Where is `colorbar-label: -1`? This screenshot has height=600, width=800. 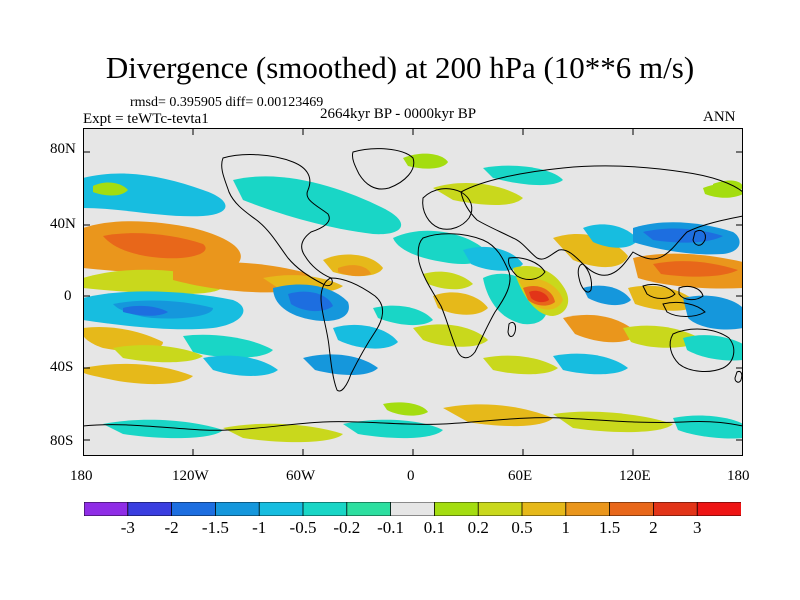 colorbar-label: -1 is located at coordinates (259, 527).